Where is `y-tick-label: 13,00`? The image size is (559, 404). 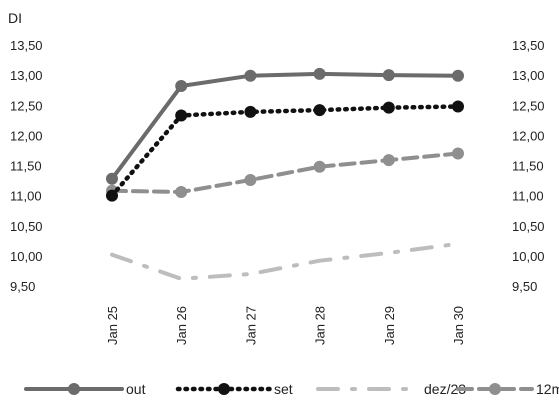 y-tick-label: 13,00 is located at coordinates (26, 75).